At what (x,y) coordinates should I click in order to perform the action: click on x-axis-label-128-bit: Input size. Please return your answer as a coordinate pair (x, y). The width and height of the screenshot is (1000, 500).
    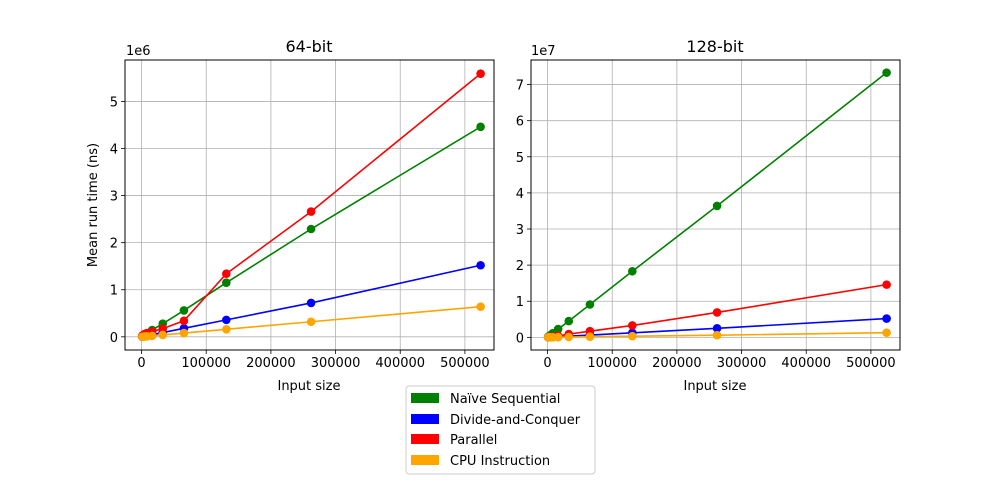
    Looking at the image, I should click on (714, 386).